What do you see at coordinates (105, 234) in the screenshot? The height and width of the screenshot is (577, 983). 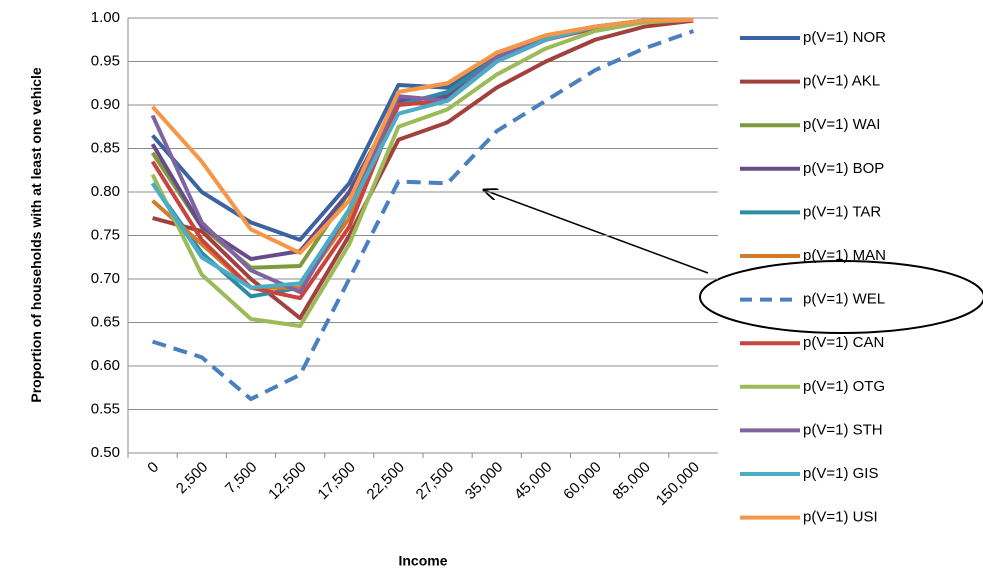 I see `y-tick-label: 0.75` at bounding box center [105, 234].